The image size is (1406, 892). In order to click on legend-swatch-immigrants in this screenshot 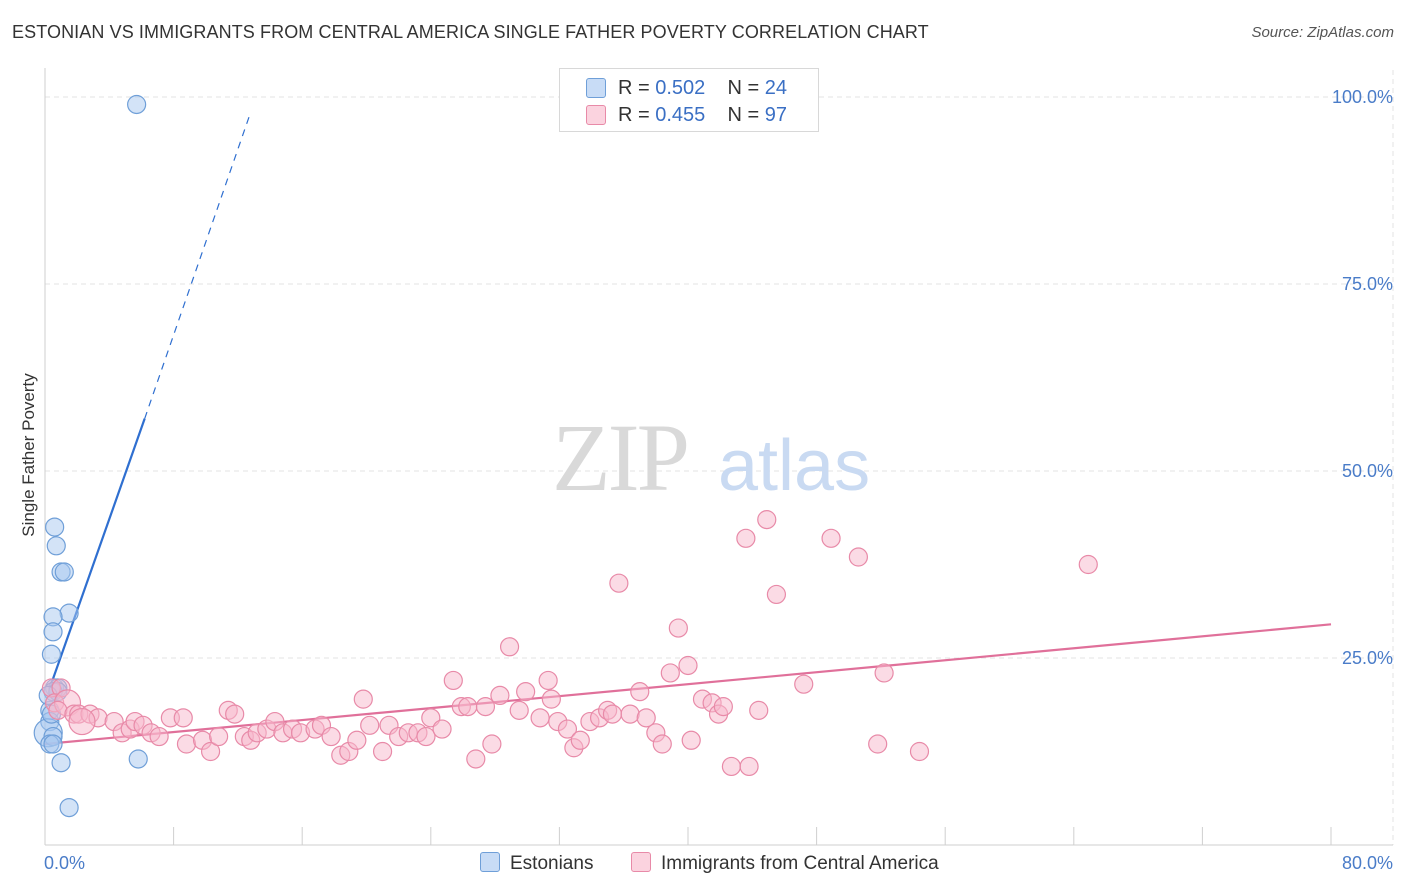, I will do `click(596, 115)`.